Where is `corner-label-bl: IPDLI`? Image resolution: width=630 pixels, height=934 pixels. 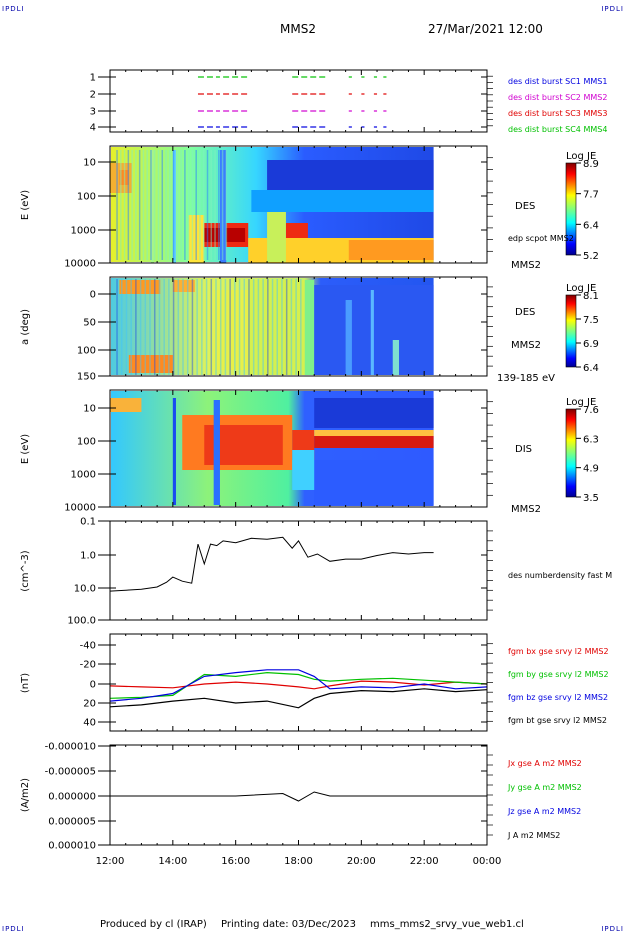
corner-label-bl: IPDLI is located at coordinates (13, 929).